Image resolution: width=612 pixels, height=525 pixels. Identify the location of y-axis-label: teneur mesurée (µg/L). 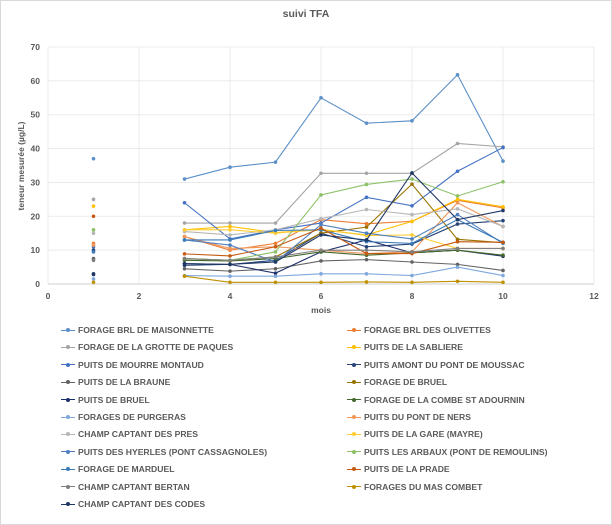
(21, 165).